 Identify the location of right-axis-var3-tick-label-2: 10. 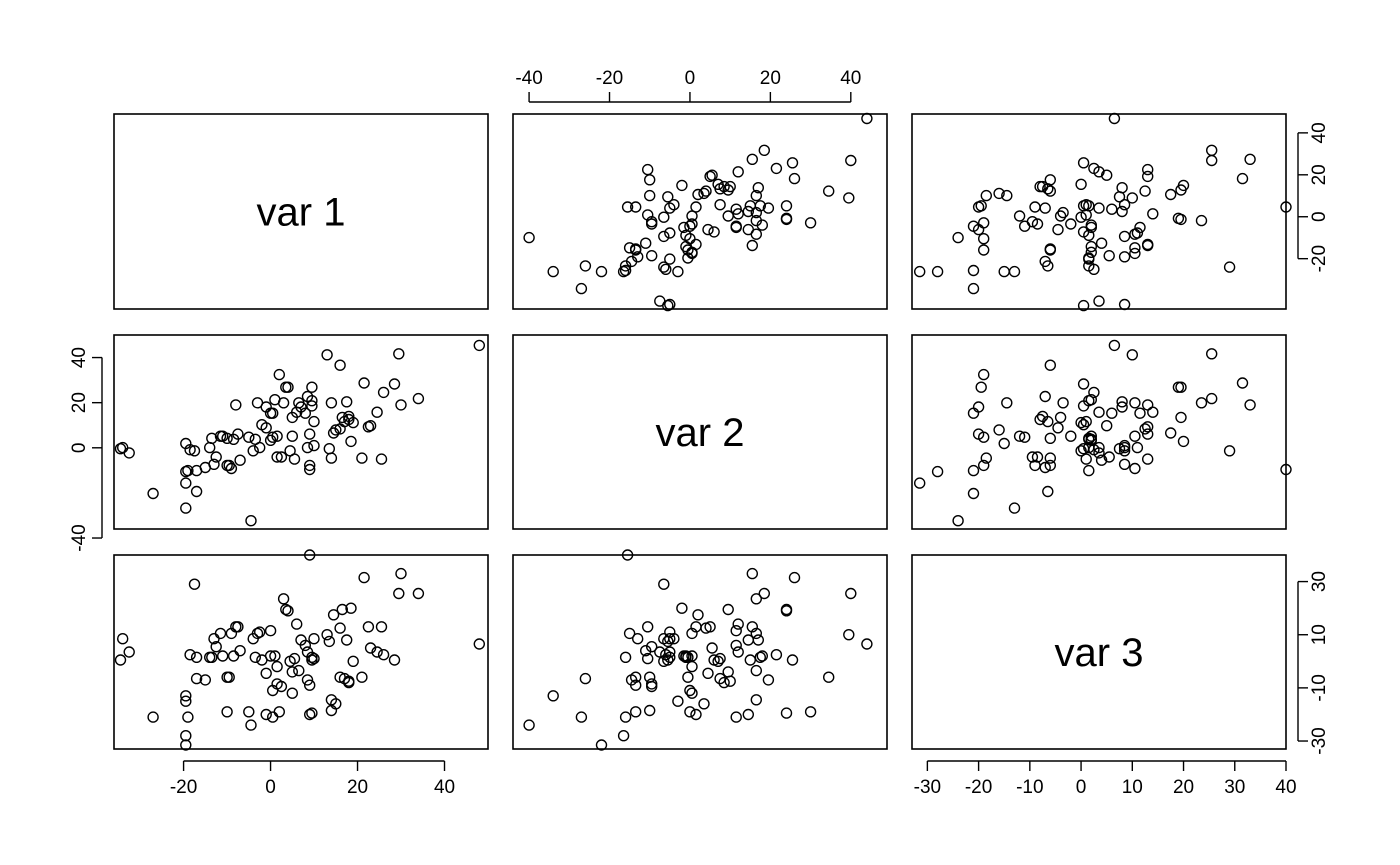
(1319, 634).